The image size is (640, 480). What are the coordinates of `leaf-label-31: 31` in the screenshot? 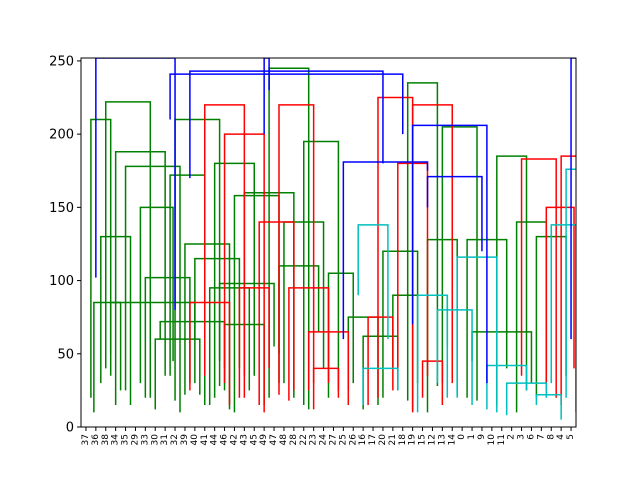 It's located at (165, 439).